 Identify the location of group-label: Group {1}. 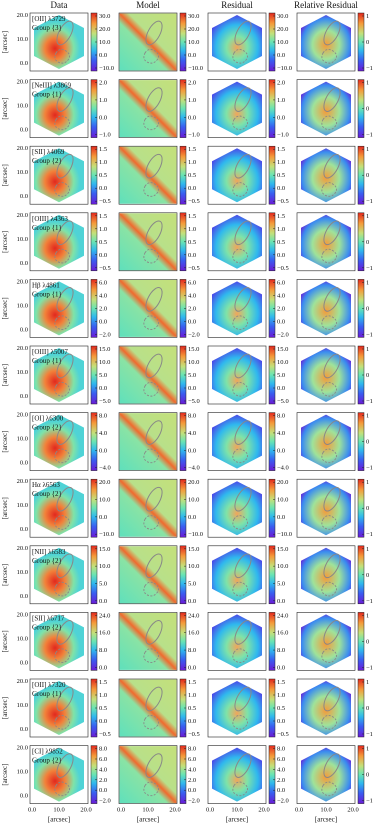
(47, 95).